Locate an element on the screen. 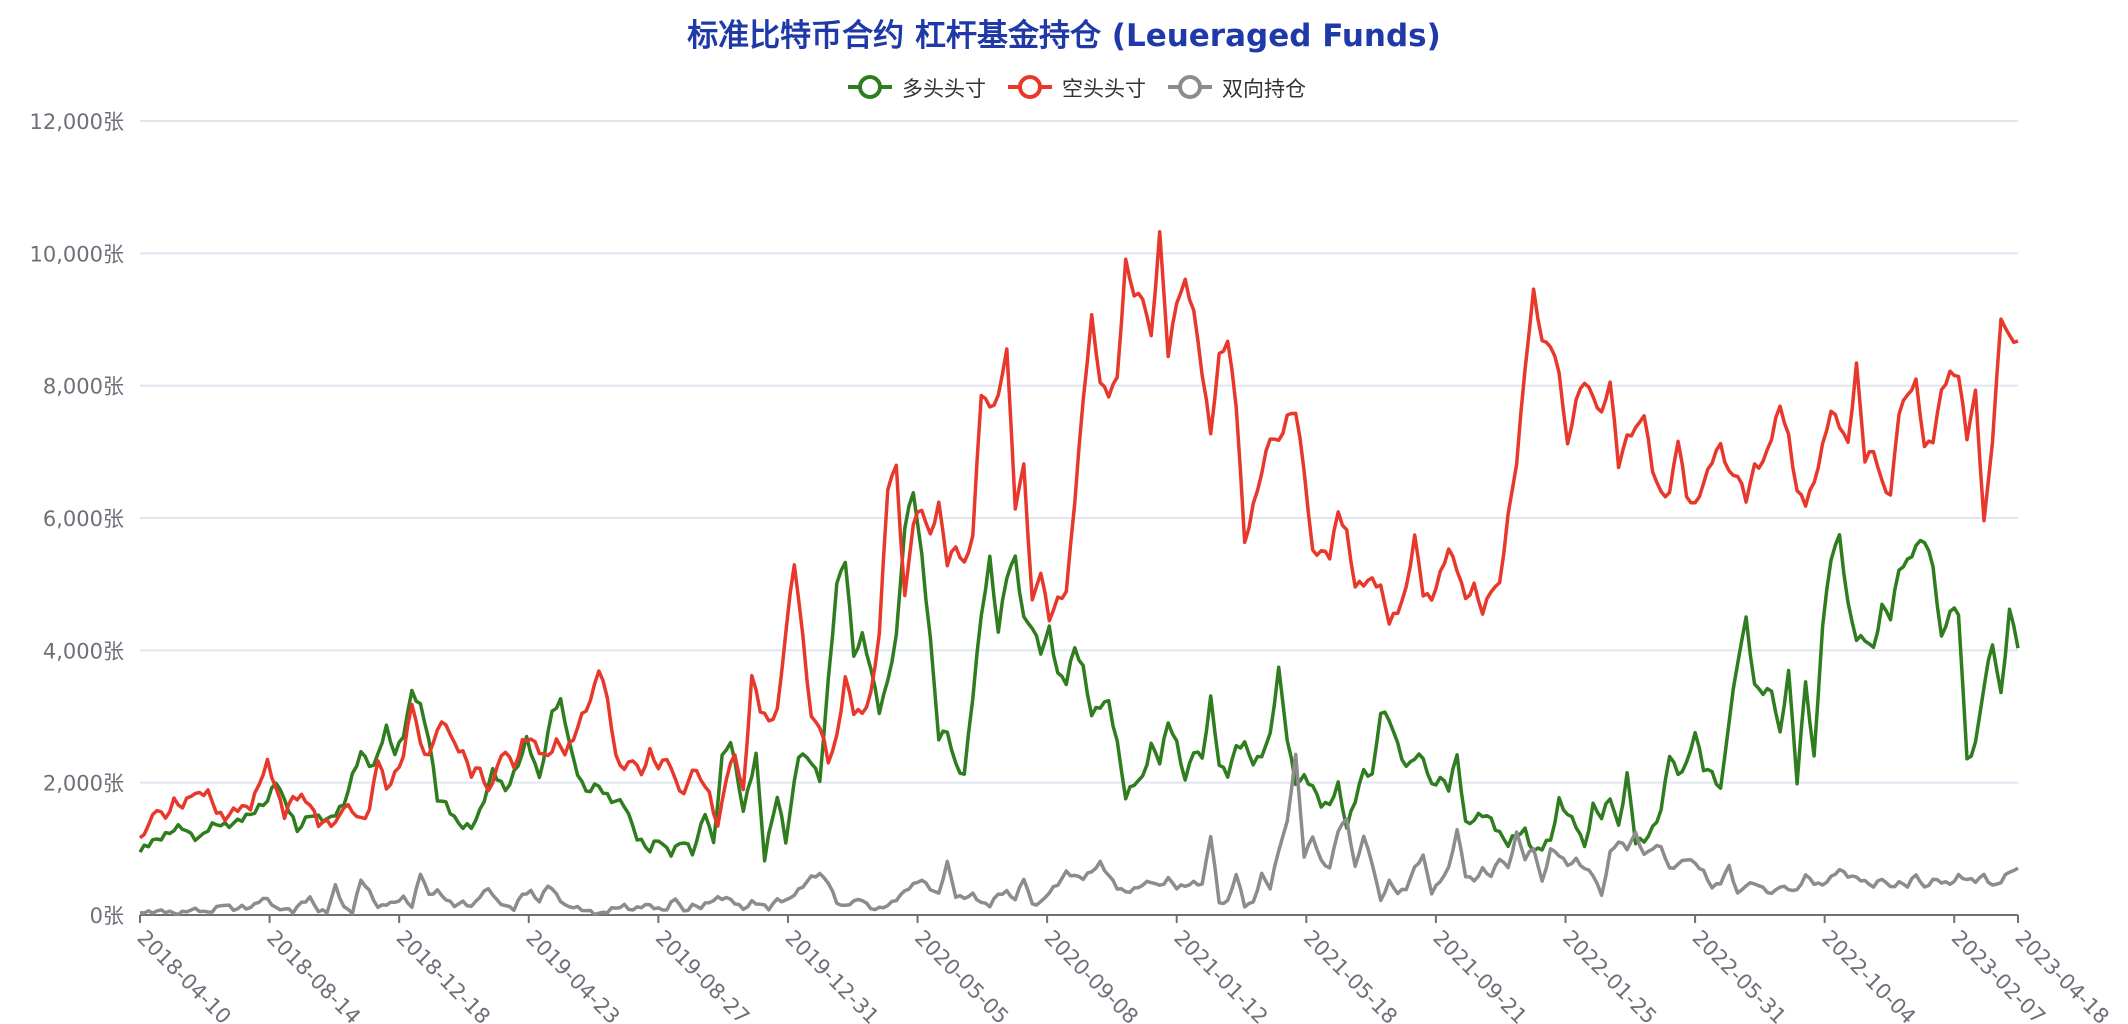 This screenshot has height=1024, width=2128. legend-label-long: 多头头寸 is located at coordinates (944, 89).